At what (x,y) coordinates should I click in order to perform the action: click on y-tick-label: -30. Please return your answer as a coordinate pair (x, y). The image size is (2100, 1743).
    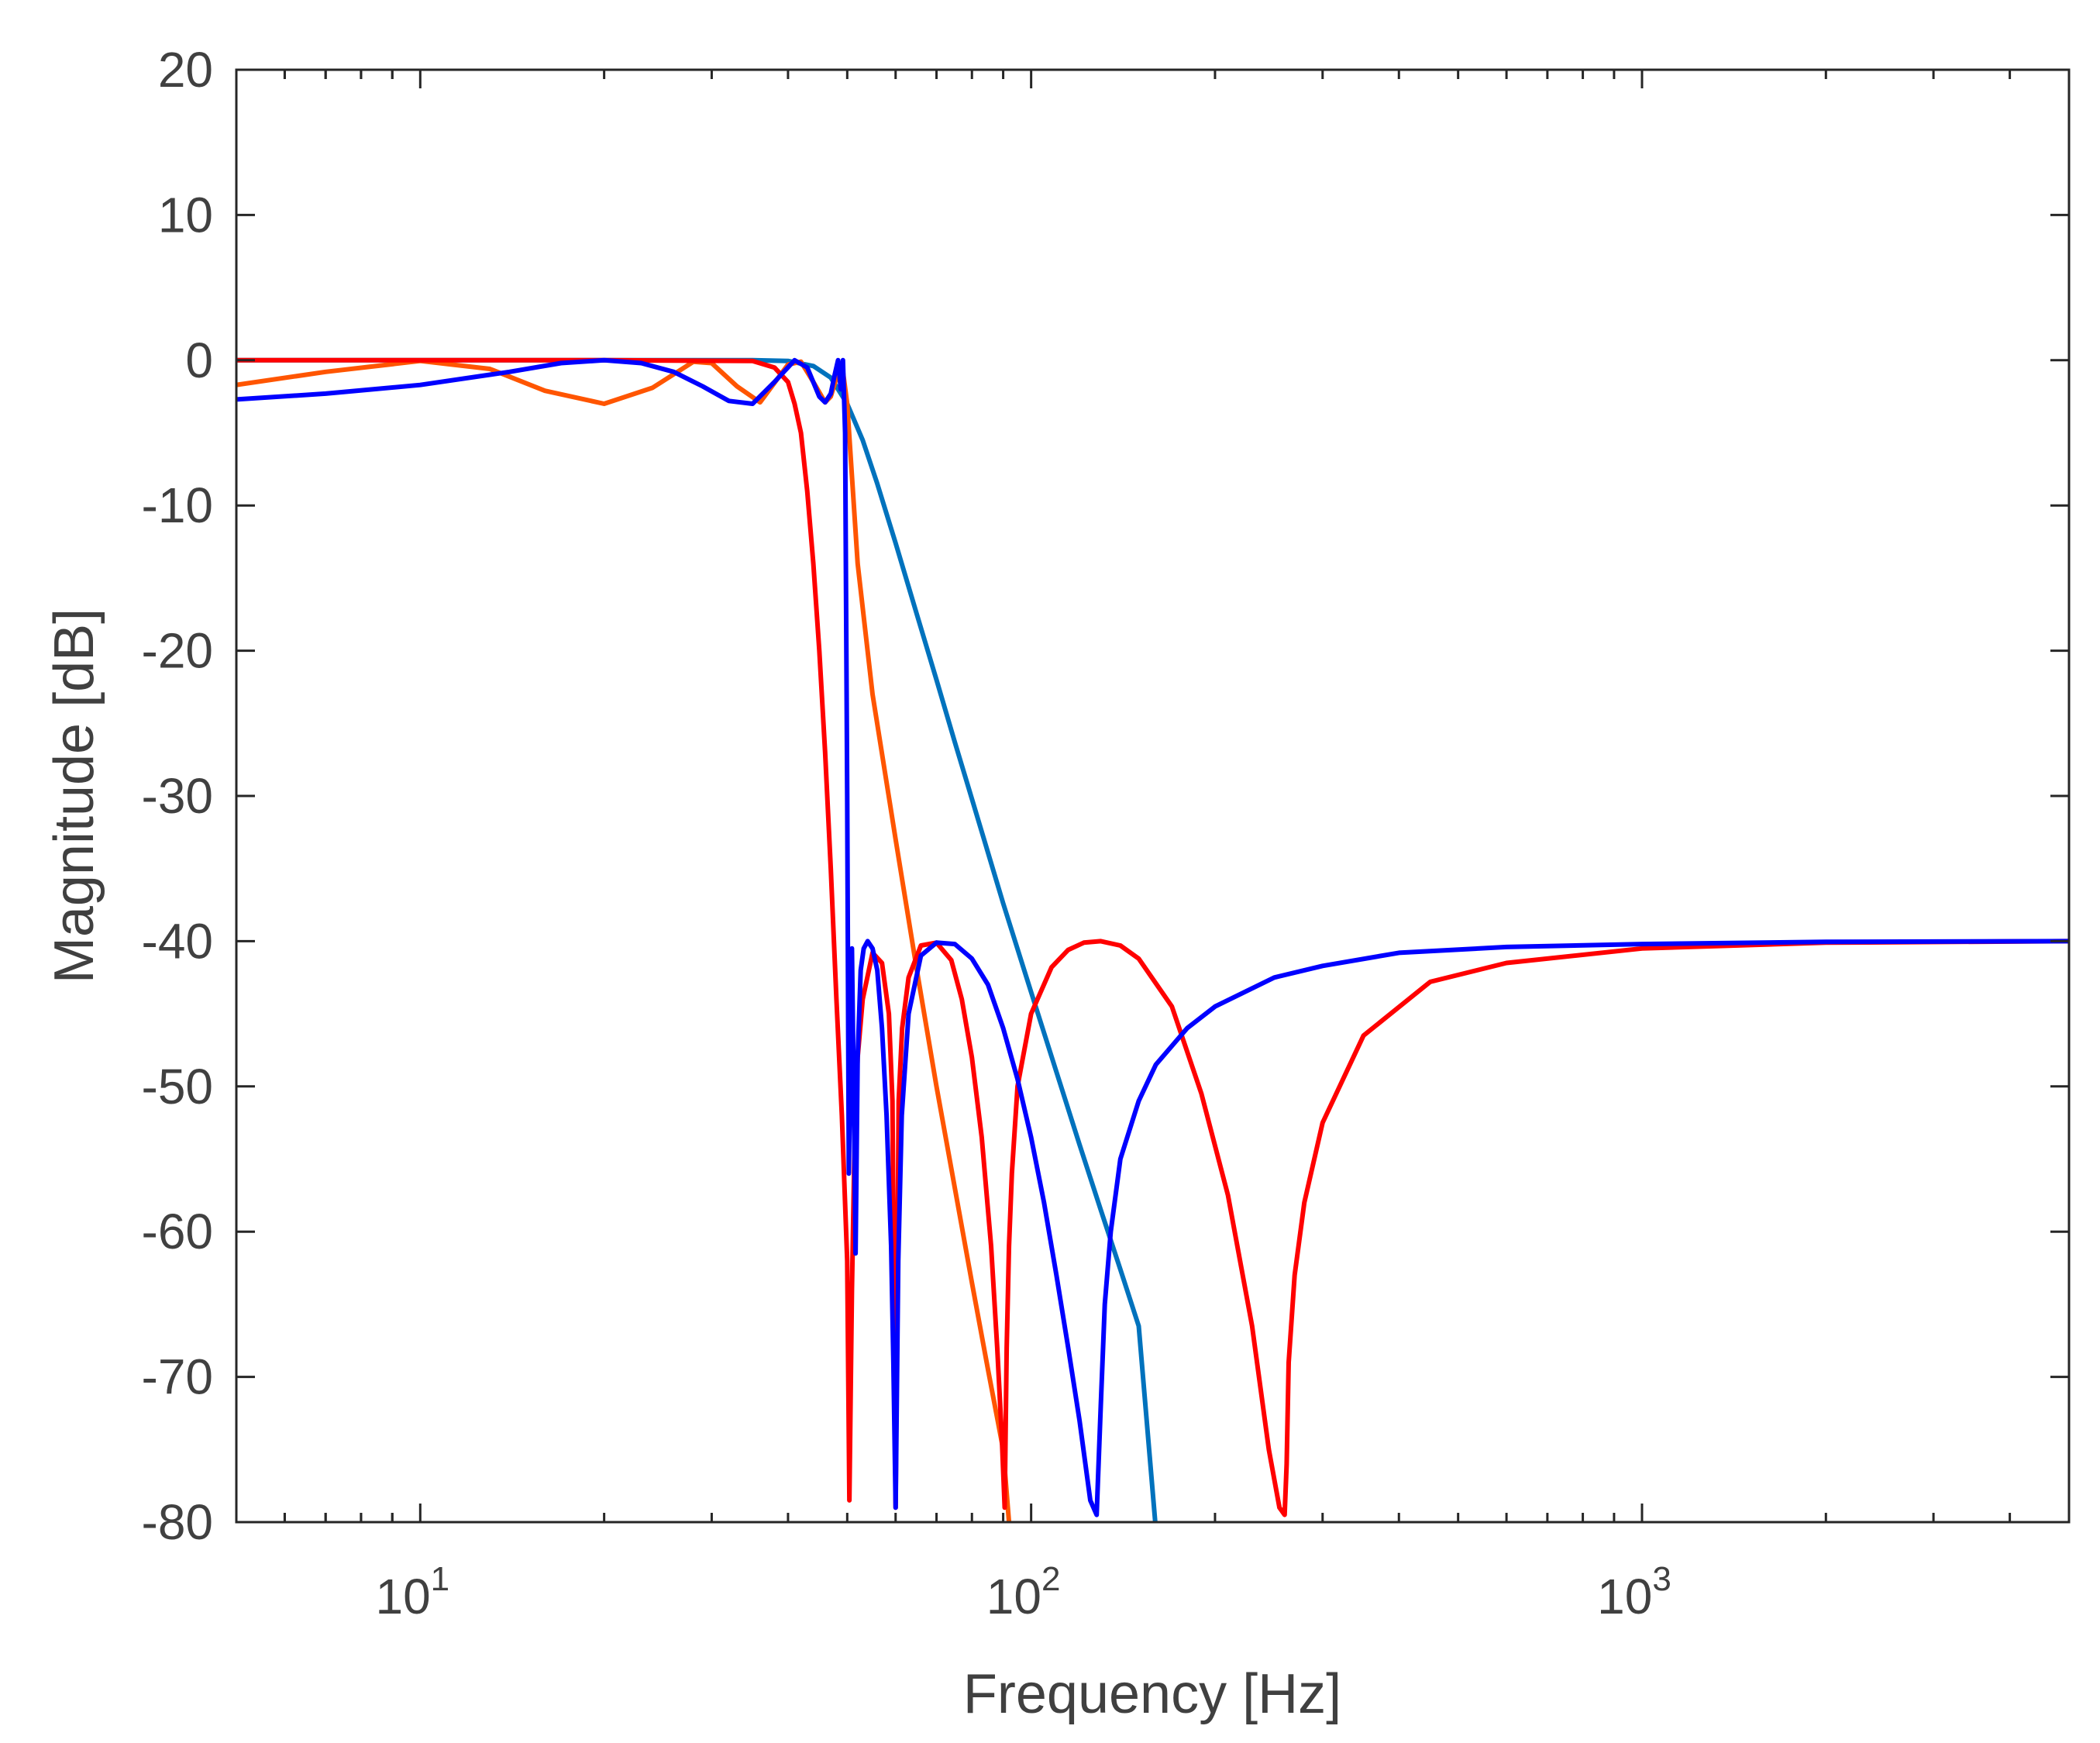
    Looking at the image, I should click on (178, 796).